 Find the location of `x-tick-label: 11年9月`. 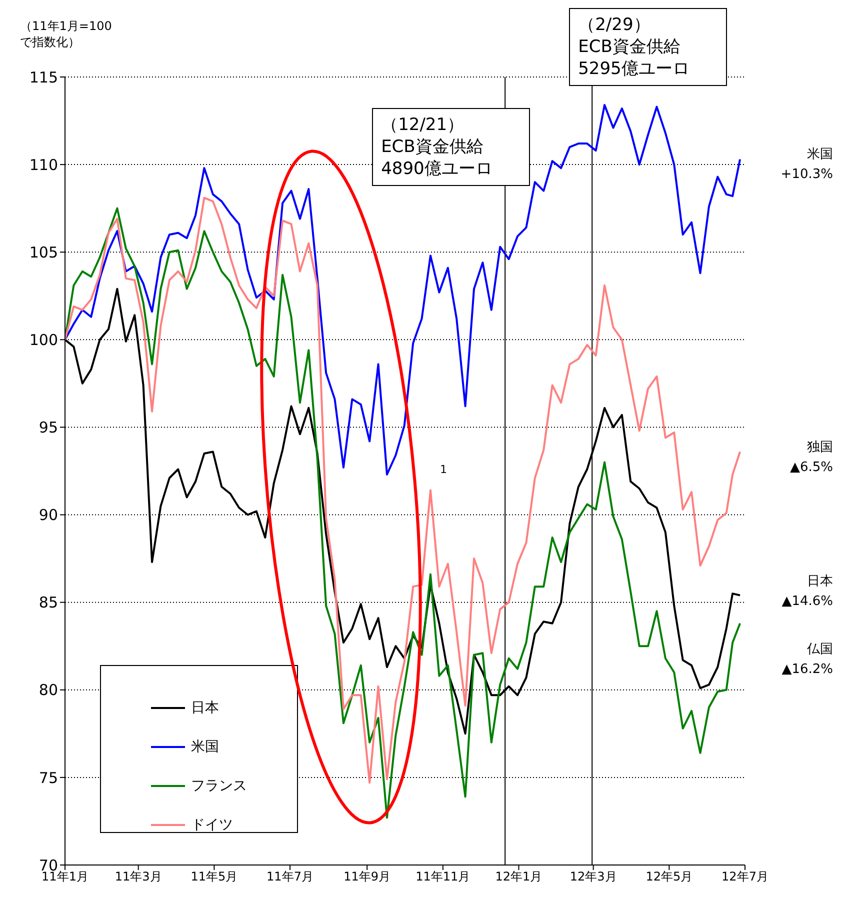

x-tick-label: 11年9月 is located at coordinates (367, 877).